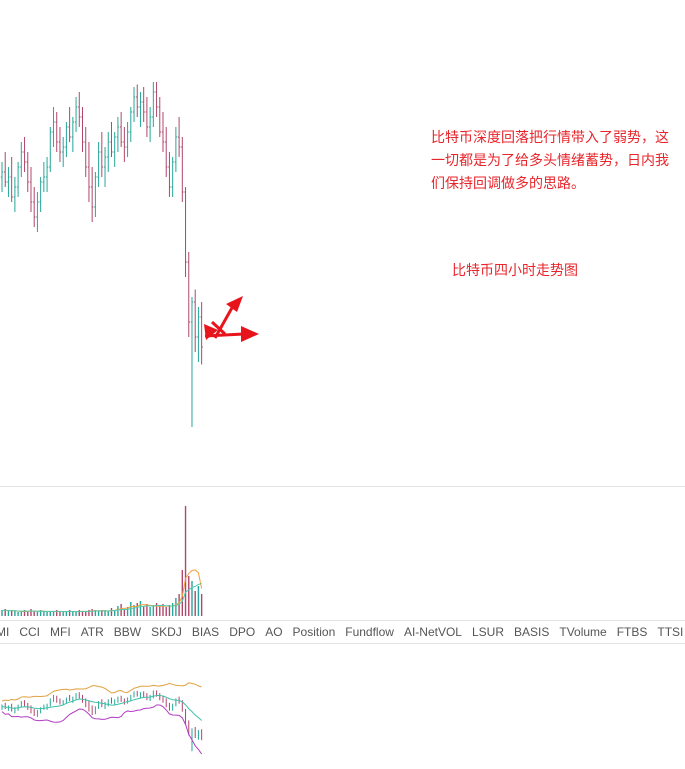  Describe the element at coordinates (515, 271) in the screenshot. I see `chart-title: 比特币四小时走势图` at that location.